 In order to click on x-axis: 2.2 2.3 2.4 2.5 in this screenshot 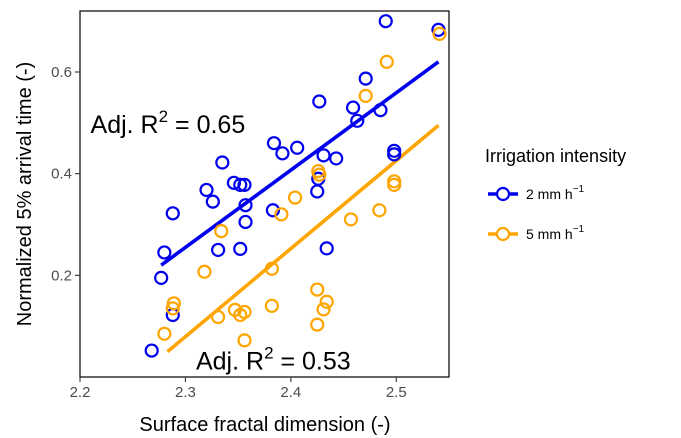, I will do `click(238, 389)`.